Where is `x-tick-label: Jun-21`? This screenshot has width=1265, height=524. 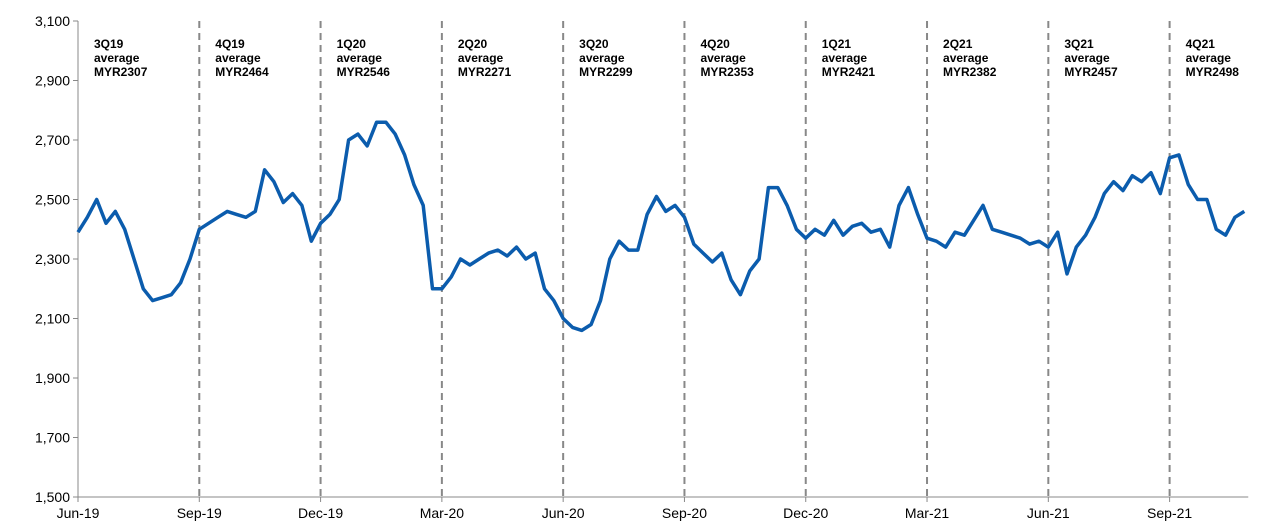
x-tick-label: Jun-21 is located at coordinates (1048, 513).